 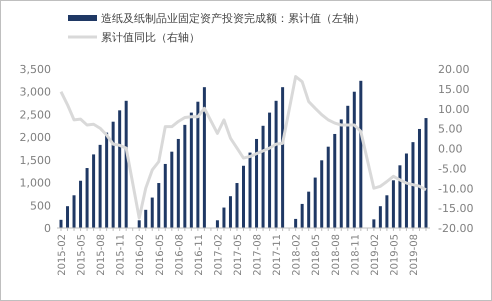 What do you see at coordinates (258, 255) in the screenshot?
I see `x-tick-label: 2017-08` at bounding box center [258, 255].